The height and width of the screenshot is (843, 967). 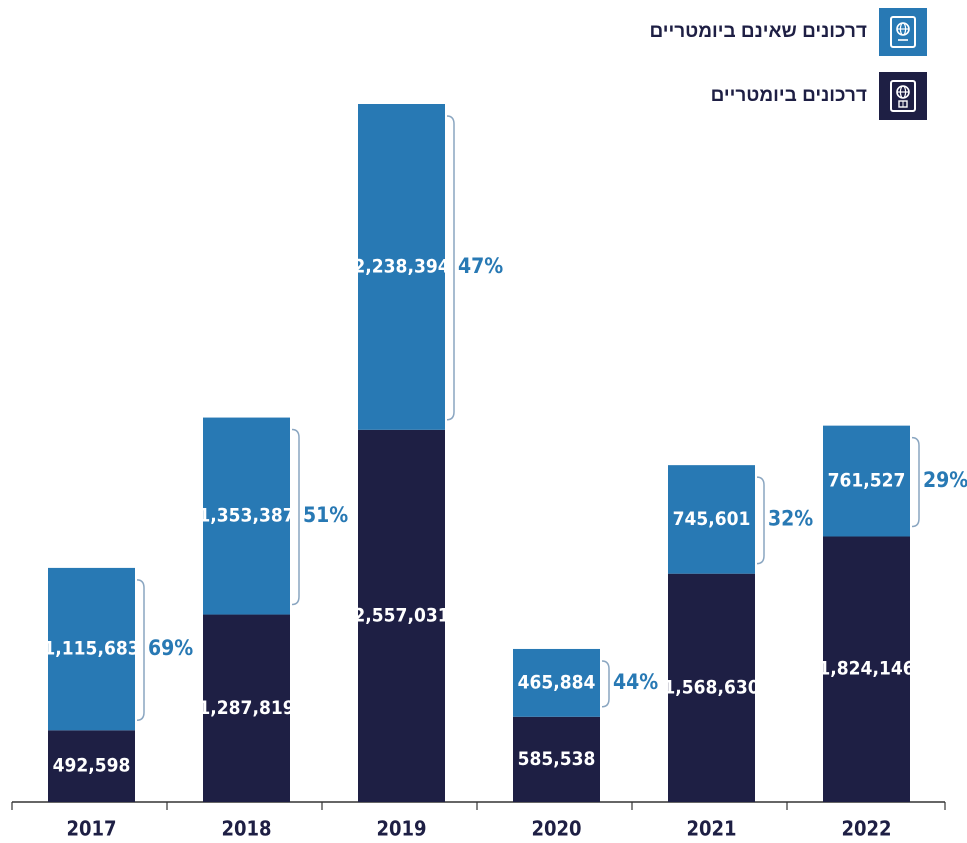 I want to click on percent-label: 69%, so click(x=170, y=648).